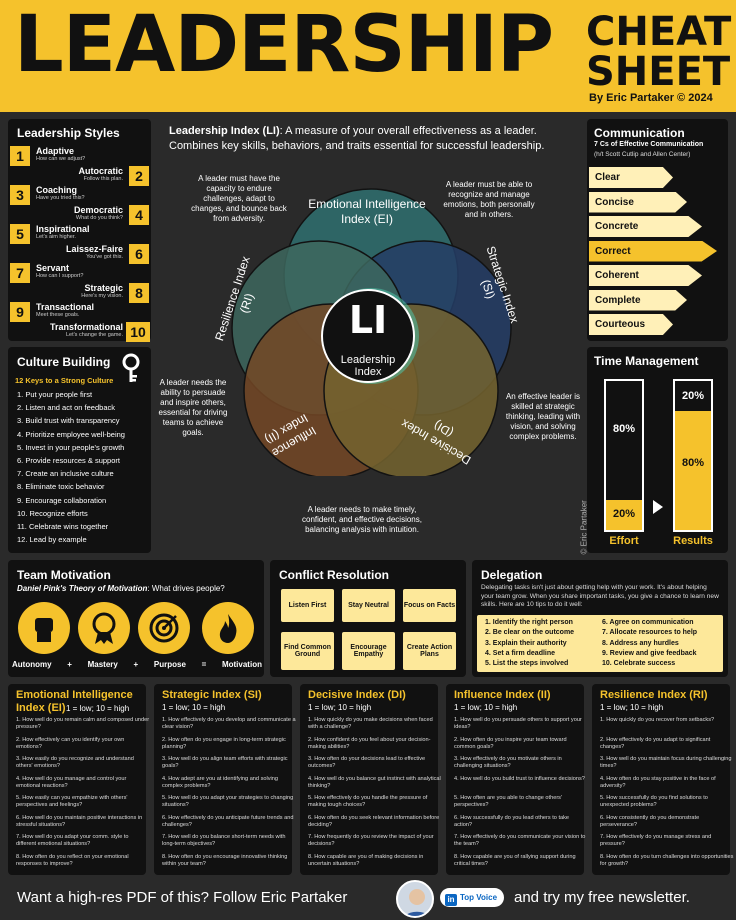 The width and height of the screenshot is (736, 920). What do you see at coordinates (139, 175) in the screenshot?
I see `style-number: 2` at bounding box center [139, 175].